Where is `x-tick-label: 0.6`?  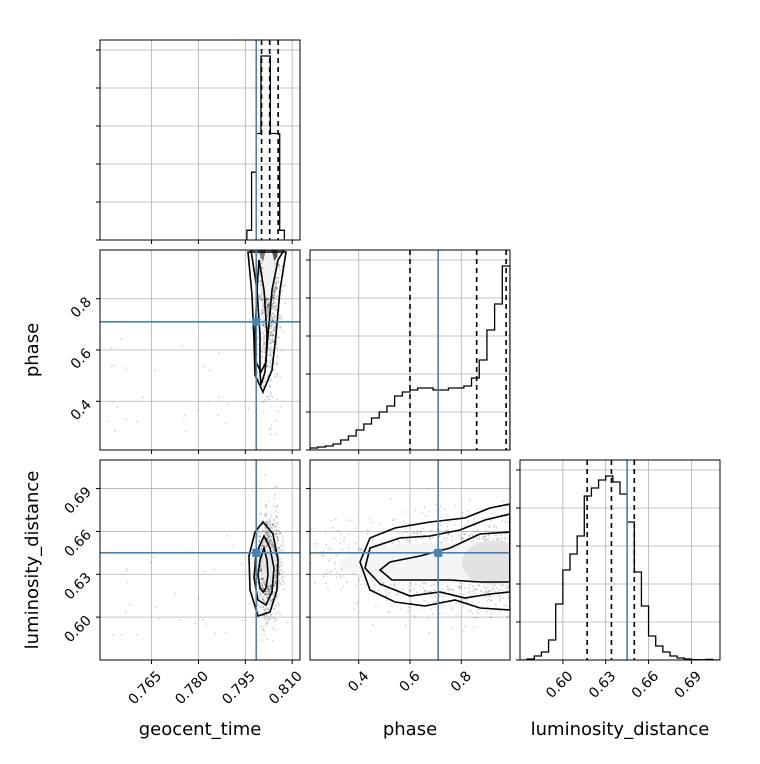 x-tick-label: 0.6 is located at coordinates (410, 681).